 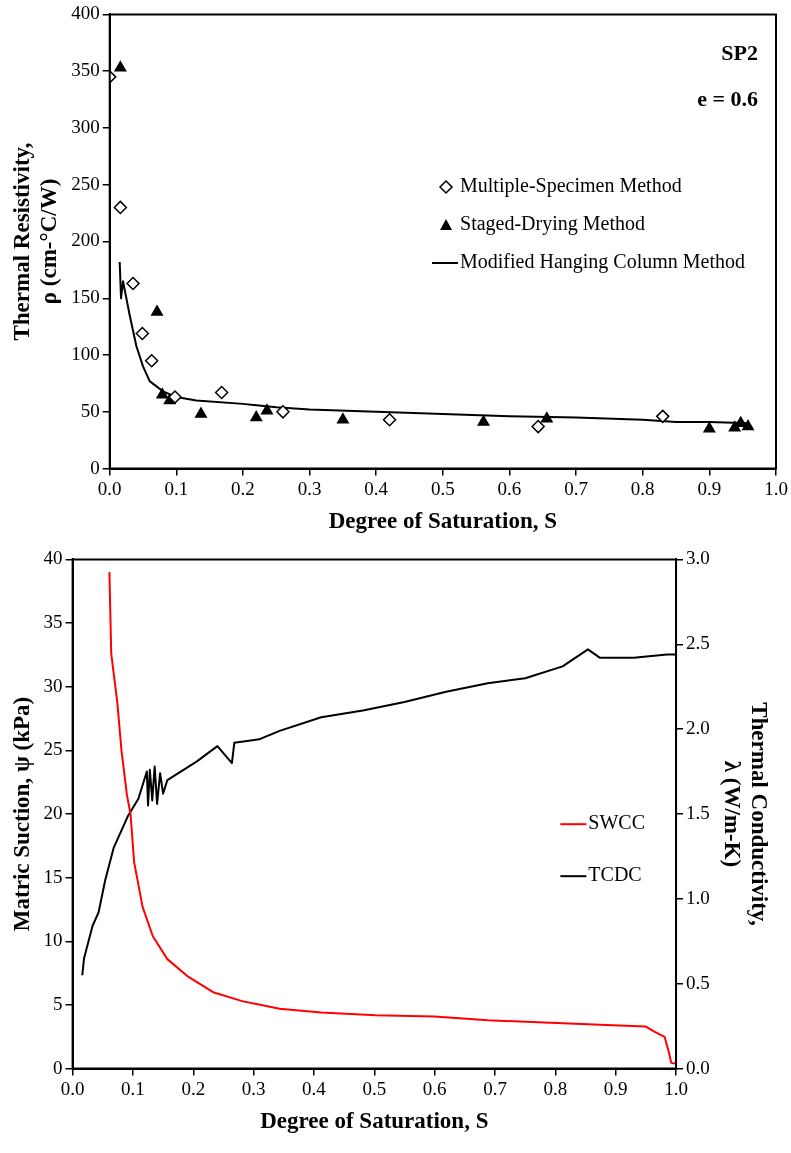 I want to click on y-tick-label: 5, so click(x=58, y=1003).